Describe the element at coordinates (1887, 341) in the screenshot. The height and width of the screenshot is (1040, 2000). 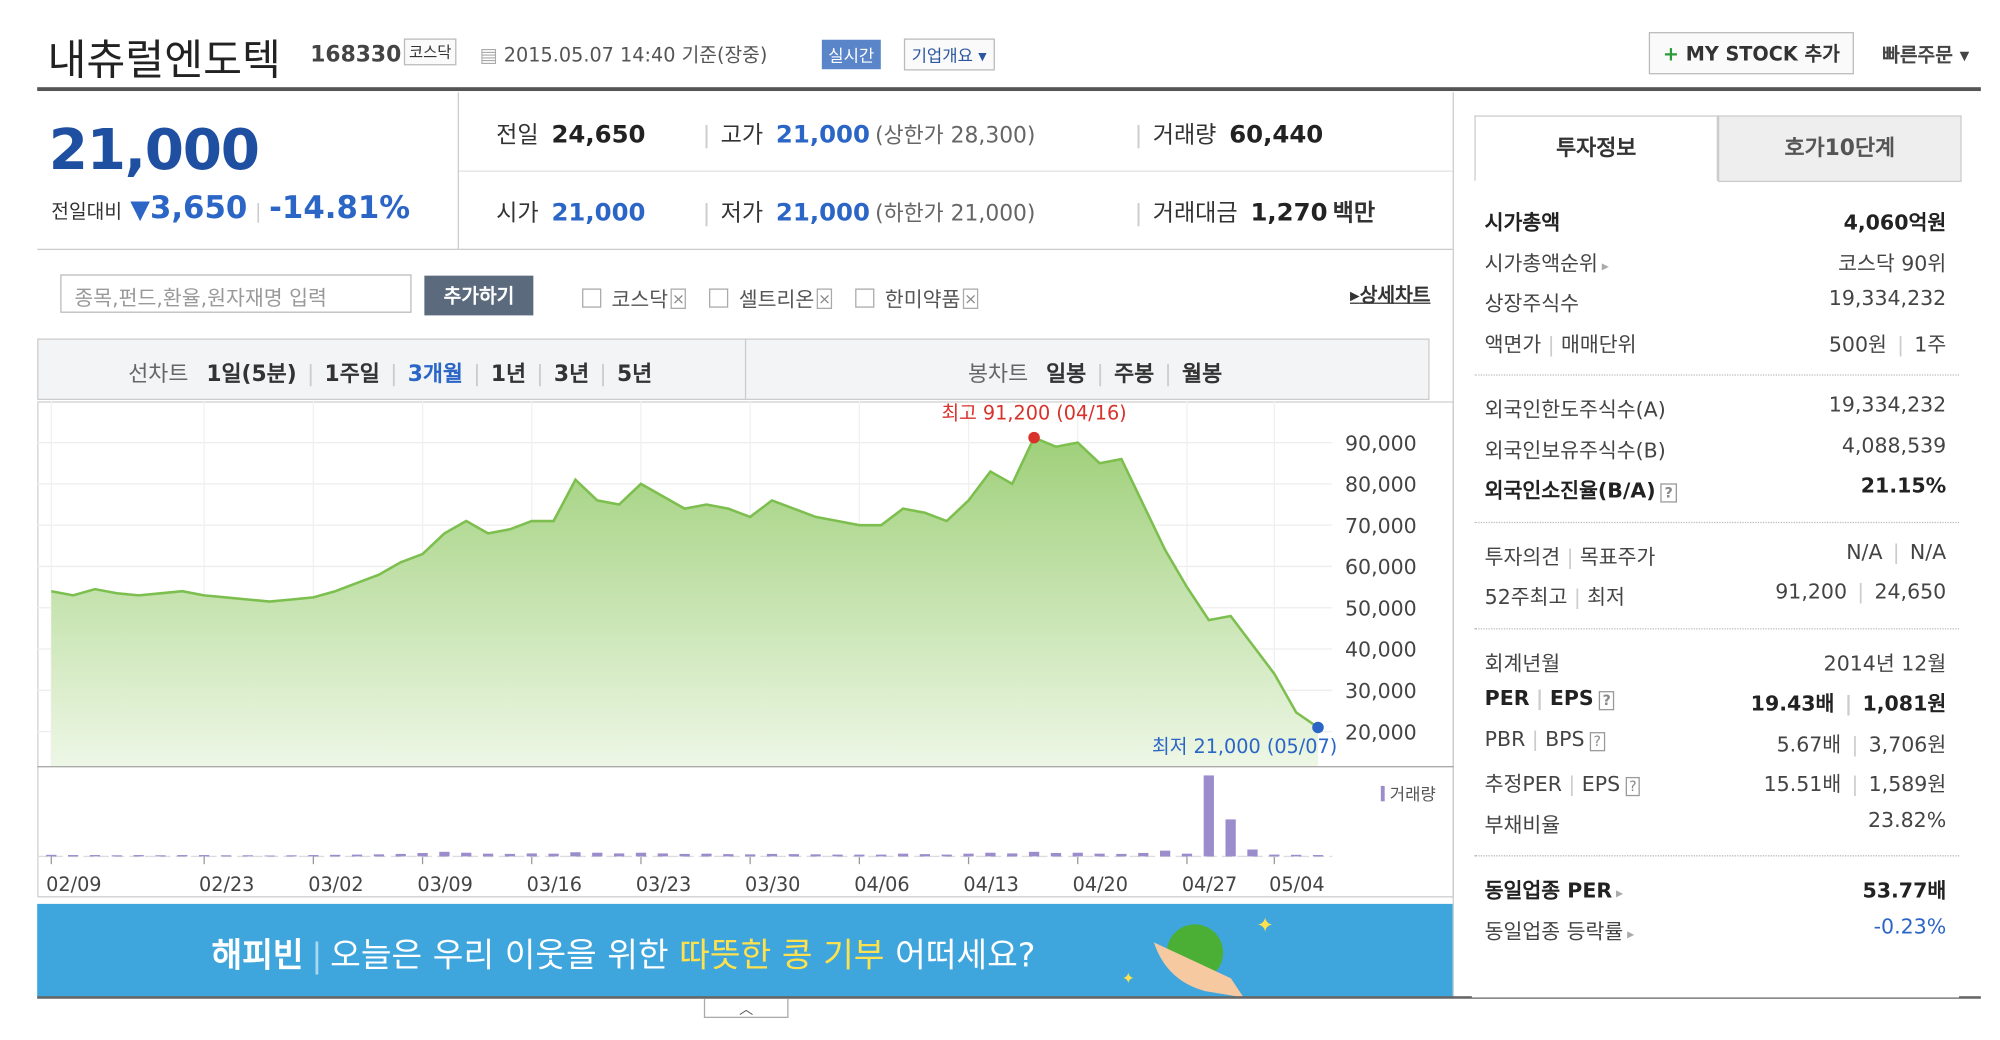
I see `info-value: 500원 | 1주` at that location.